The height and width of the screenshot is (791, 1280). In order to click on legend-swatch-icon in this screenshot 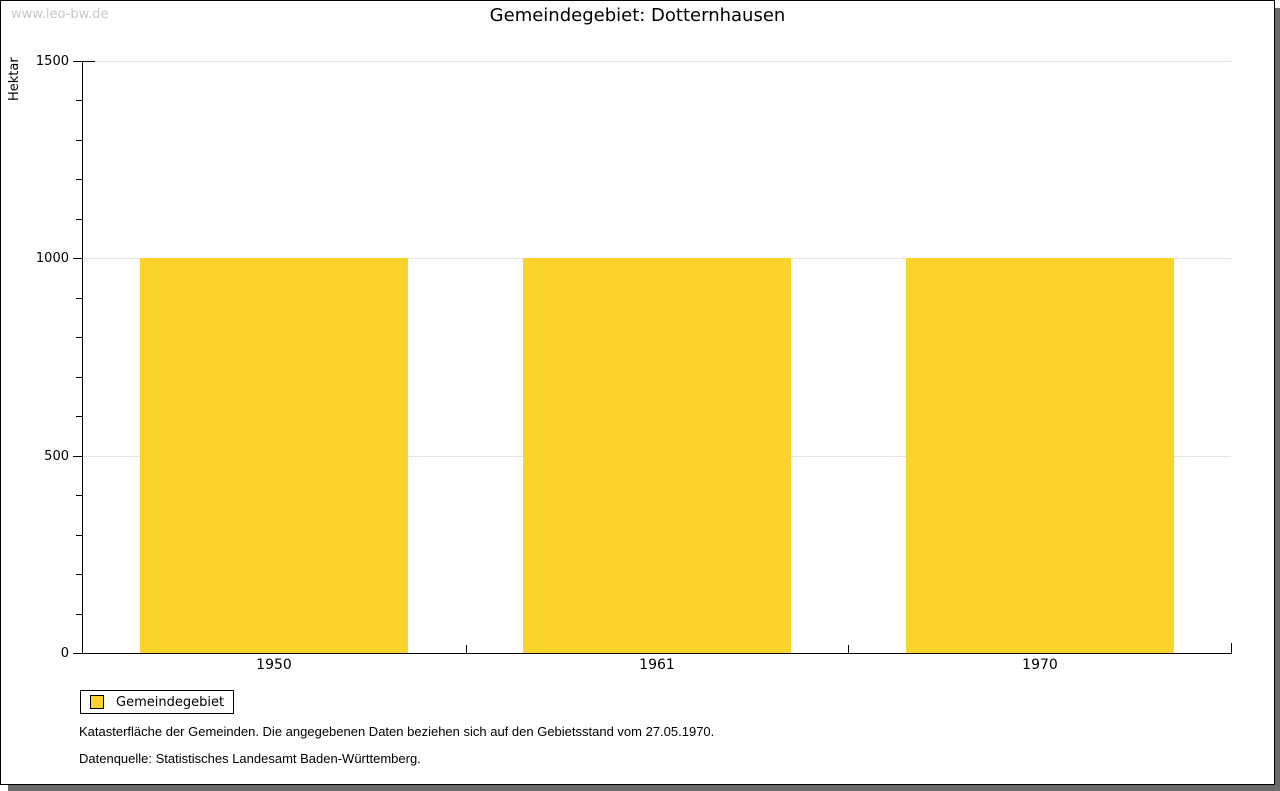, I will do `click(97, 702)`.